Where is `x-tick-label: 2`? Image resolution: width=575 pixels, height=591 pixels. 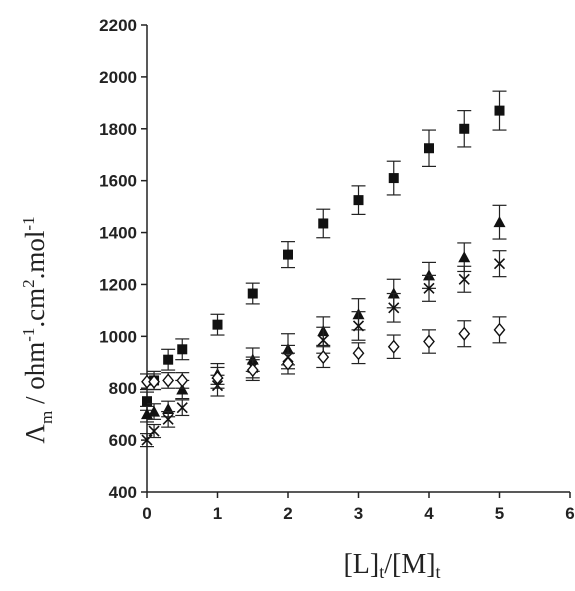 x-tick-label: 2 is located at coordinates (287, 513).